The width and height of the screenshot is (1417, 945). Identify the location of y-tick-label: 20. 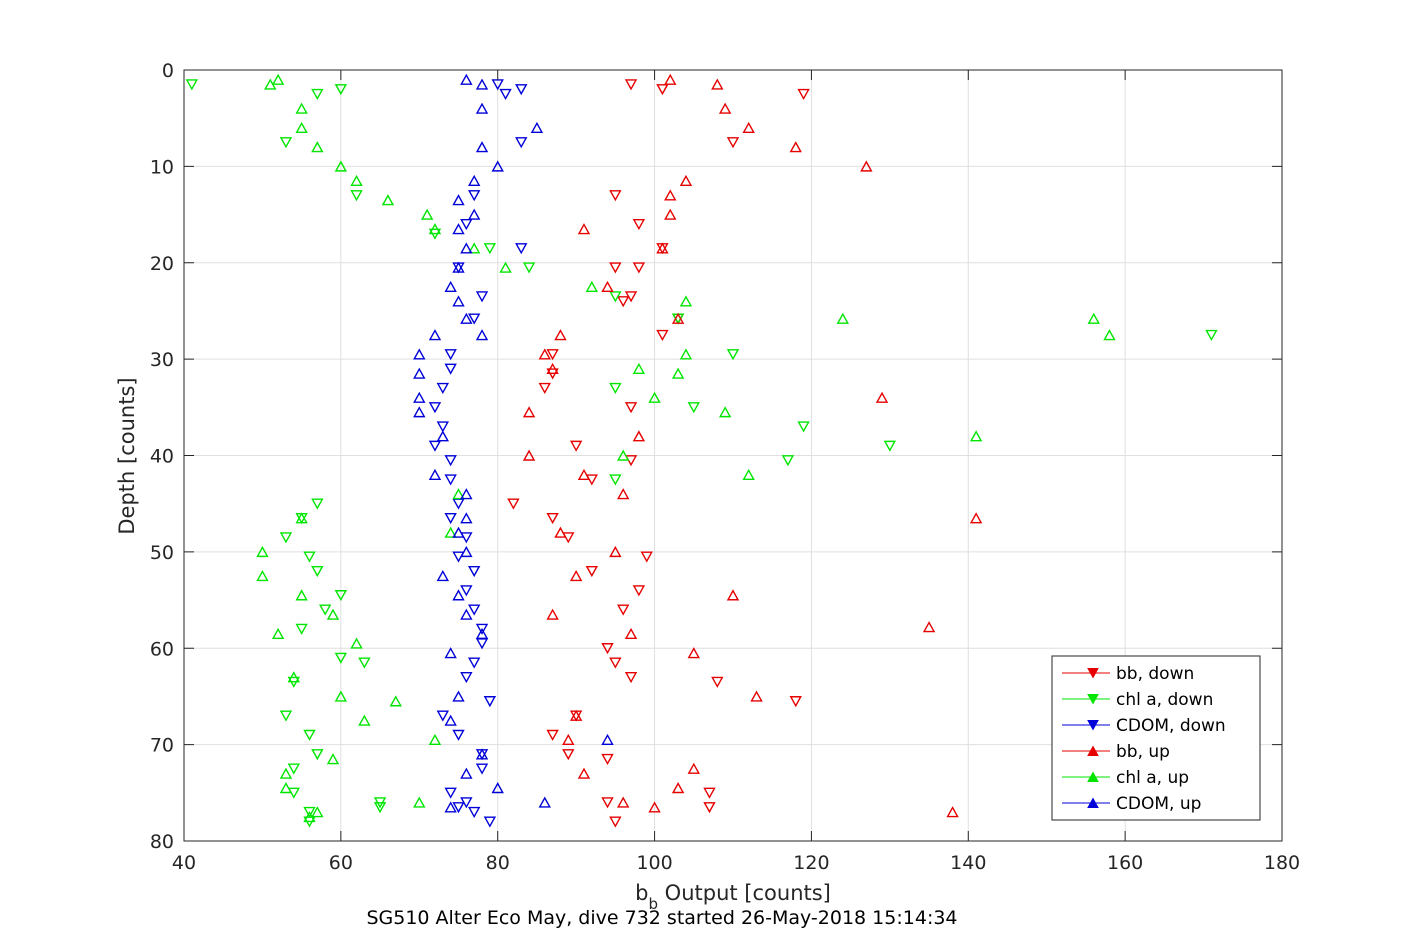
(162, 264).